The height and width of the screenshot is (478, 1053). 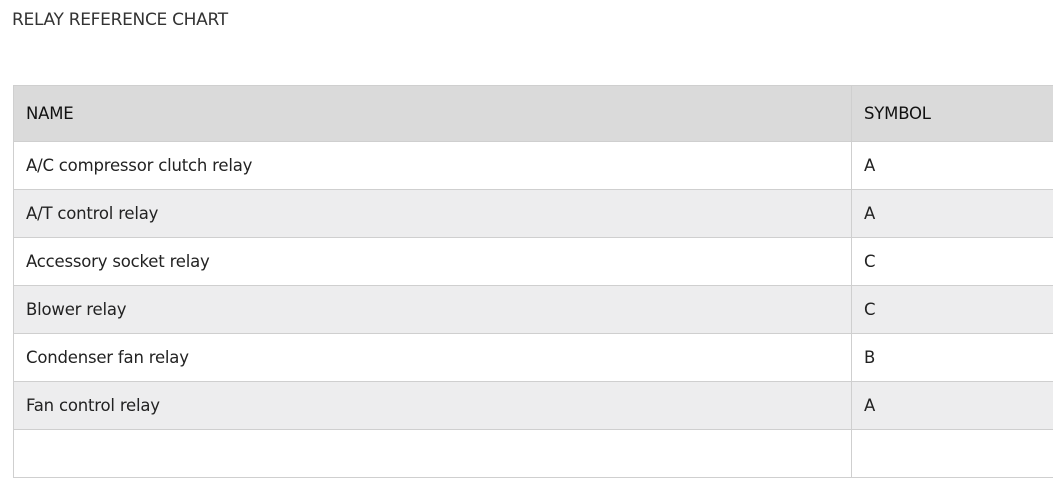 I want to click on name-cell, so click(x=433, y=454).